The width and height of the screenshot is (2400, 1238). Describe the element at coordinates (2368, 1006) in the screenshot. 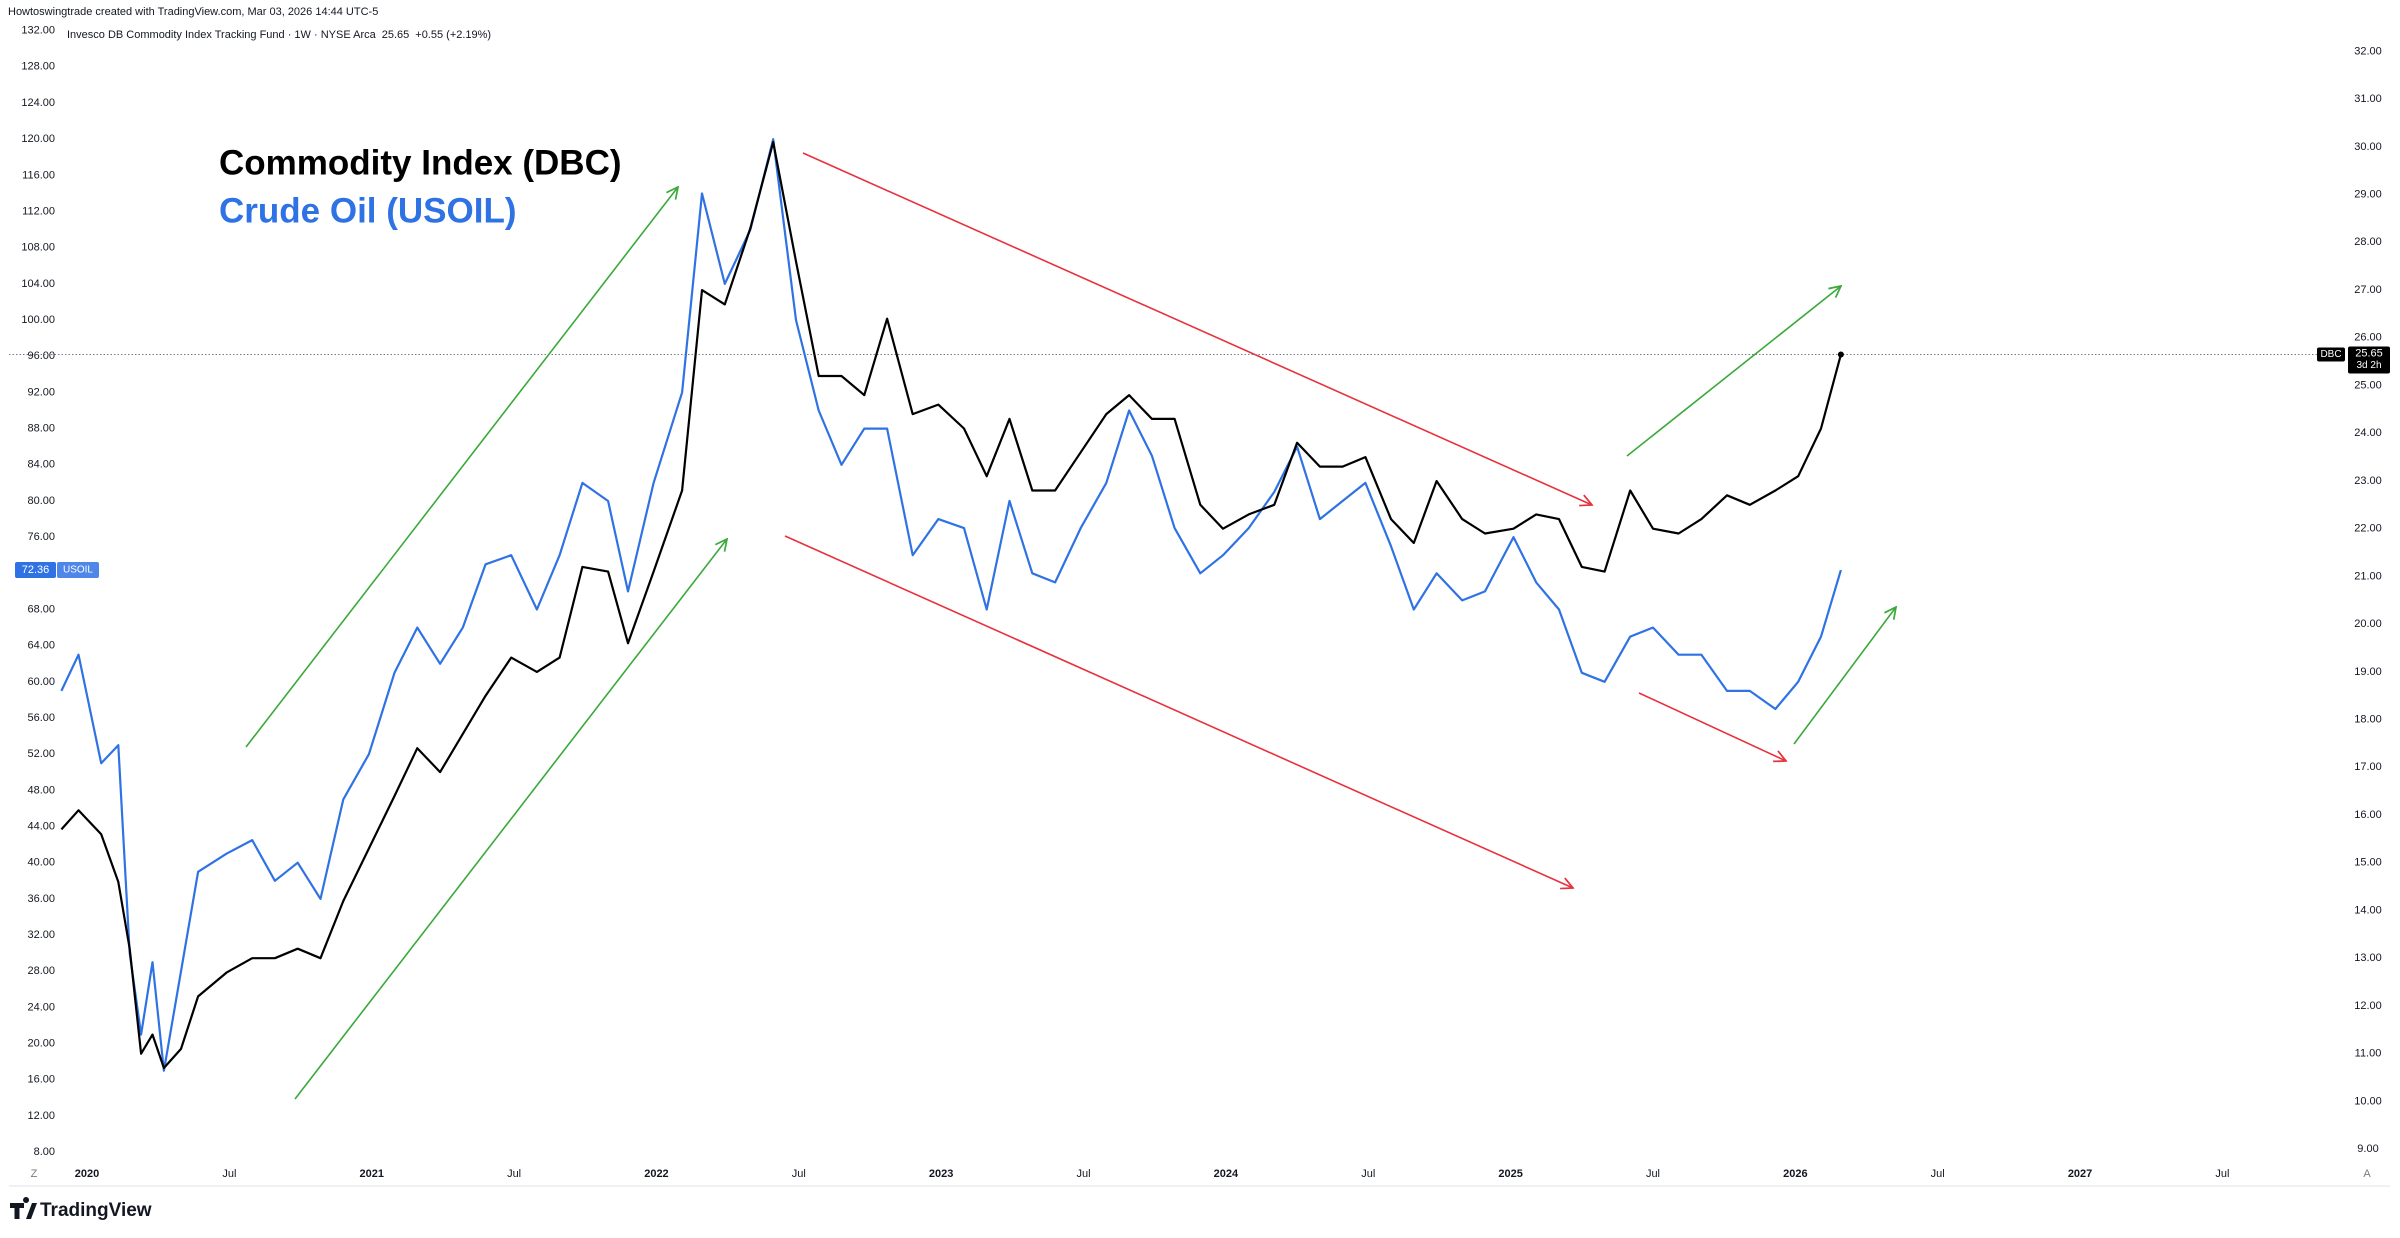

I see `y2-tick-label: 12.00` at that location.